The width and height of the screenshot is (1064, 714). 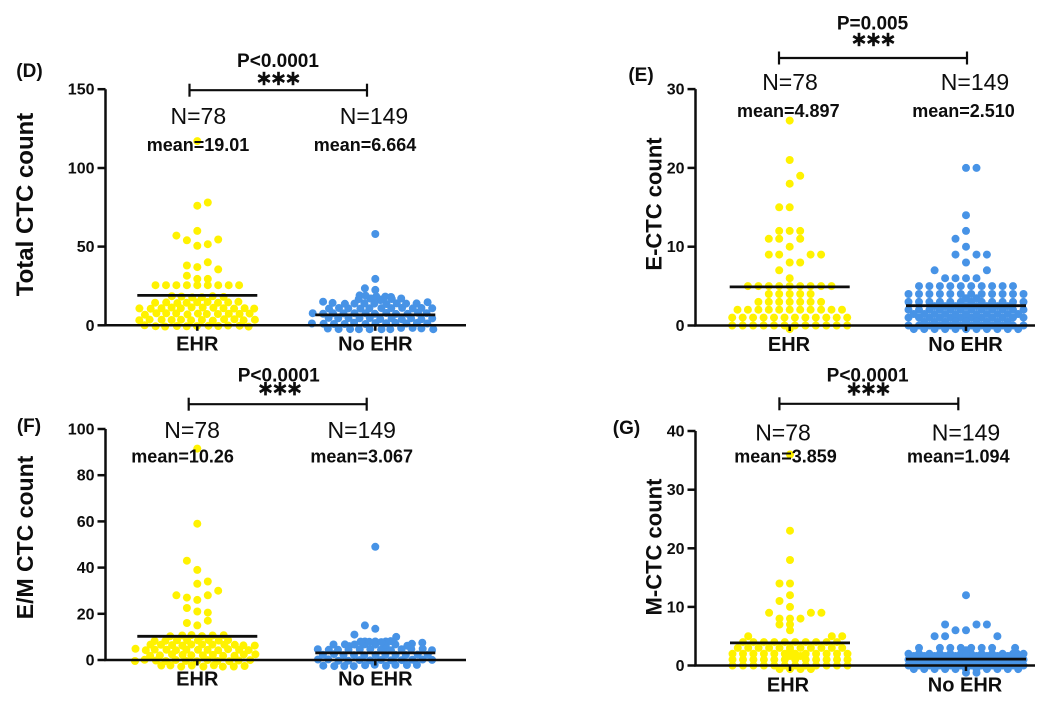 I want to click on svg-text: mean=10.26, so click(x=182, y=457).